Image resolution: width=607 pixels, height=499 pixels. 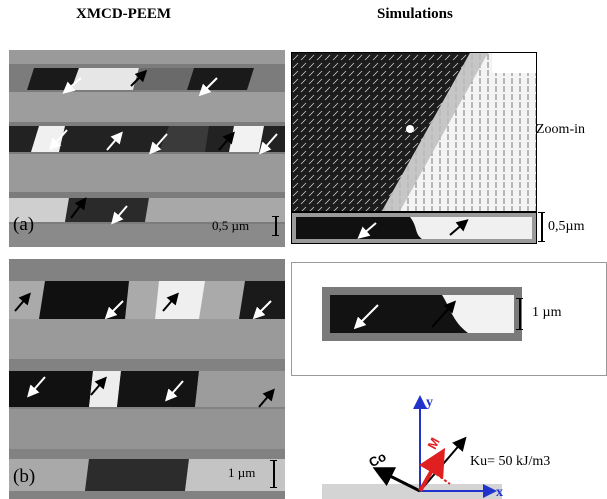 I want to click on magnetization-label: M, so click(x=433, y=443).